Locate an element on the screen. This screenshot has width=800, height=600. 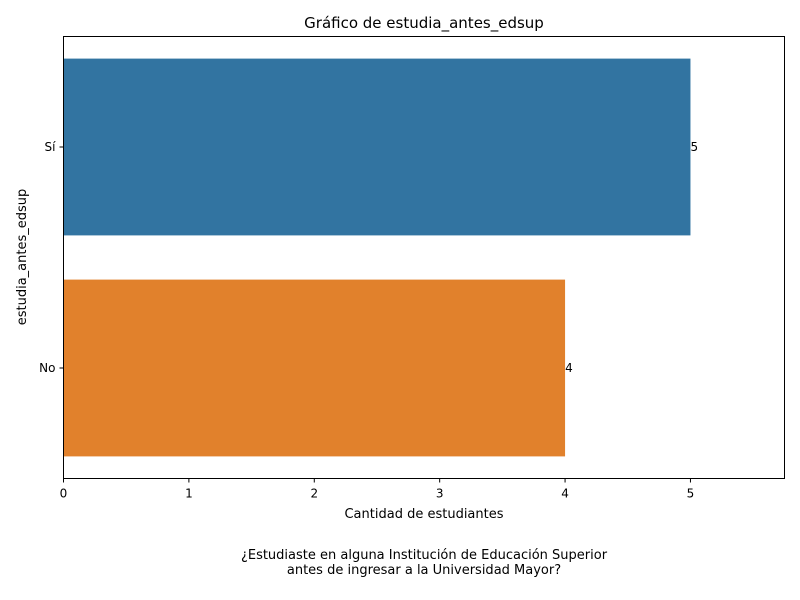
y-axis-label: estudia_antes_edsup is located at coordinates (22, 257).